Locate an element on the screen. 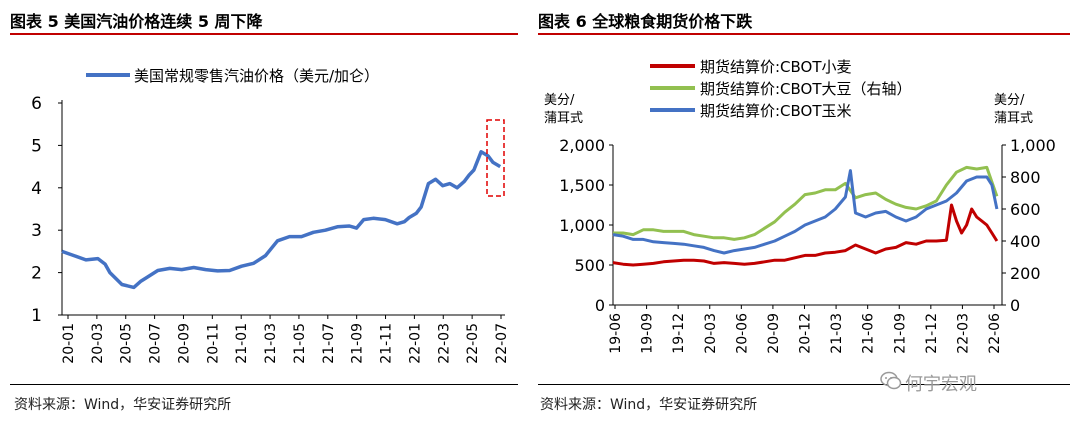 The height and width of the screenshot is (424, 1080). watermark-text: 何宇宏观 is located at coordinates (941, 384).